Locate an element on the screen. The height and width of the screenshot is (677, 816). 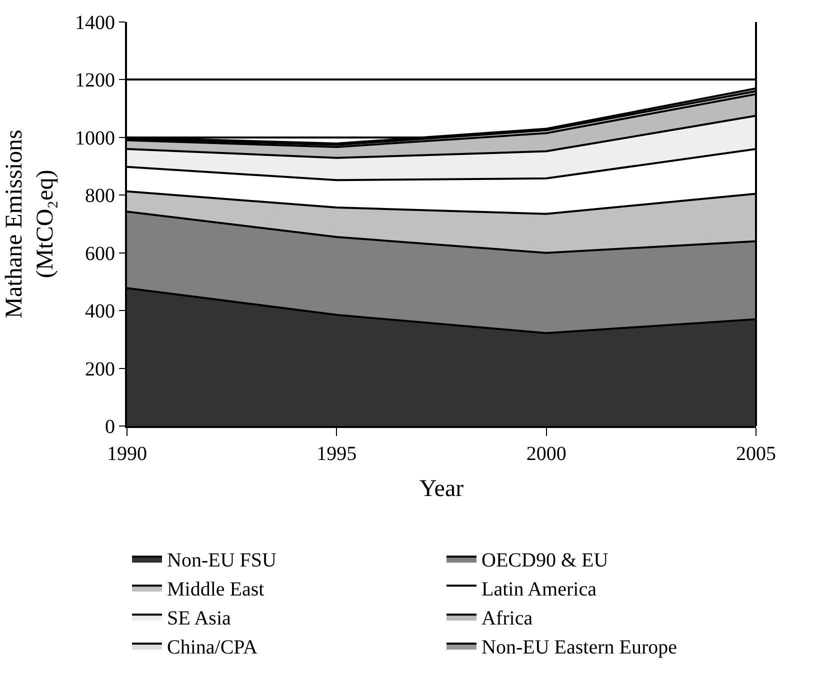
y-tick-label: 1200 is located at coordinates (95, 81).